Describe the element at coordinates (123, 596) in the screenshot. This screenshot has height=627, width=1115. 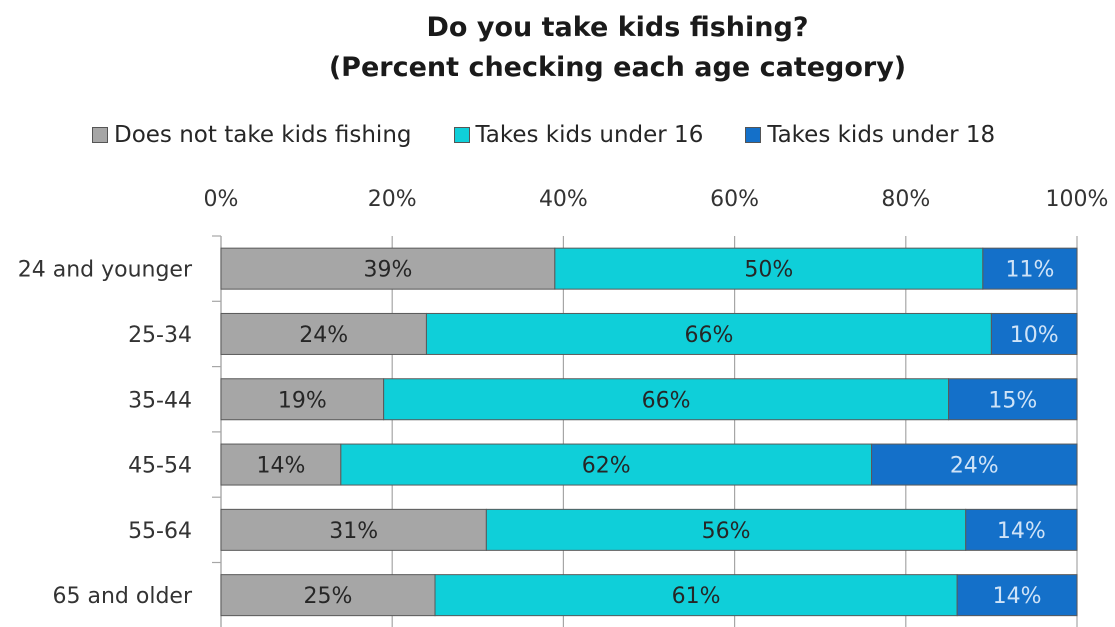
I see `category-label: 65 and older` at that location.